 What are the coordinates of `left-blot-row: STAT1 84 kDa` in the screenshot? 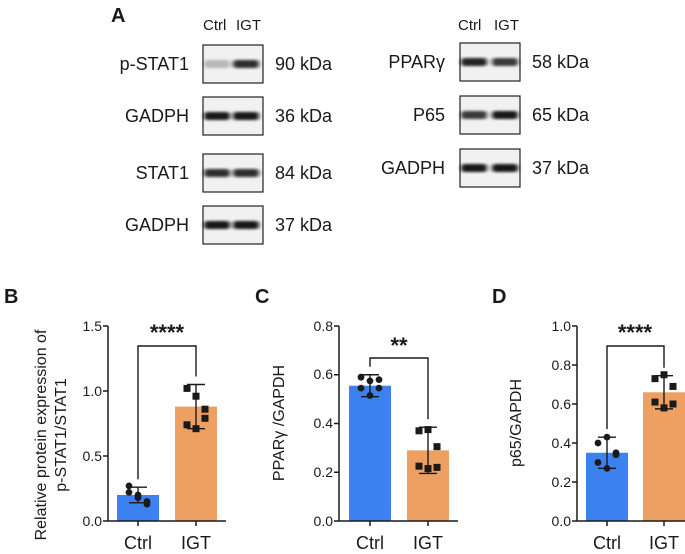 It's located at (234, 173).